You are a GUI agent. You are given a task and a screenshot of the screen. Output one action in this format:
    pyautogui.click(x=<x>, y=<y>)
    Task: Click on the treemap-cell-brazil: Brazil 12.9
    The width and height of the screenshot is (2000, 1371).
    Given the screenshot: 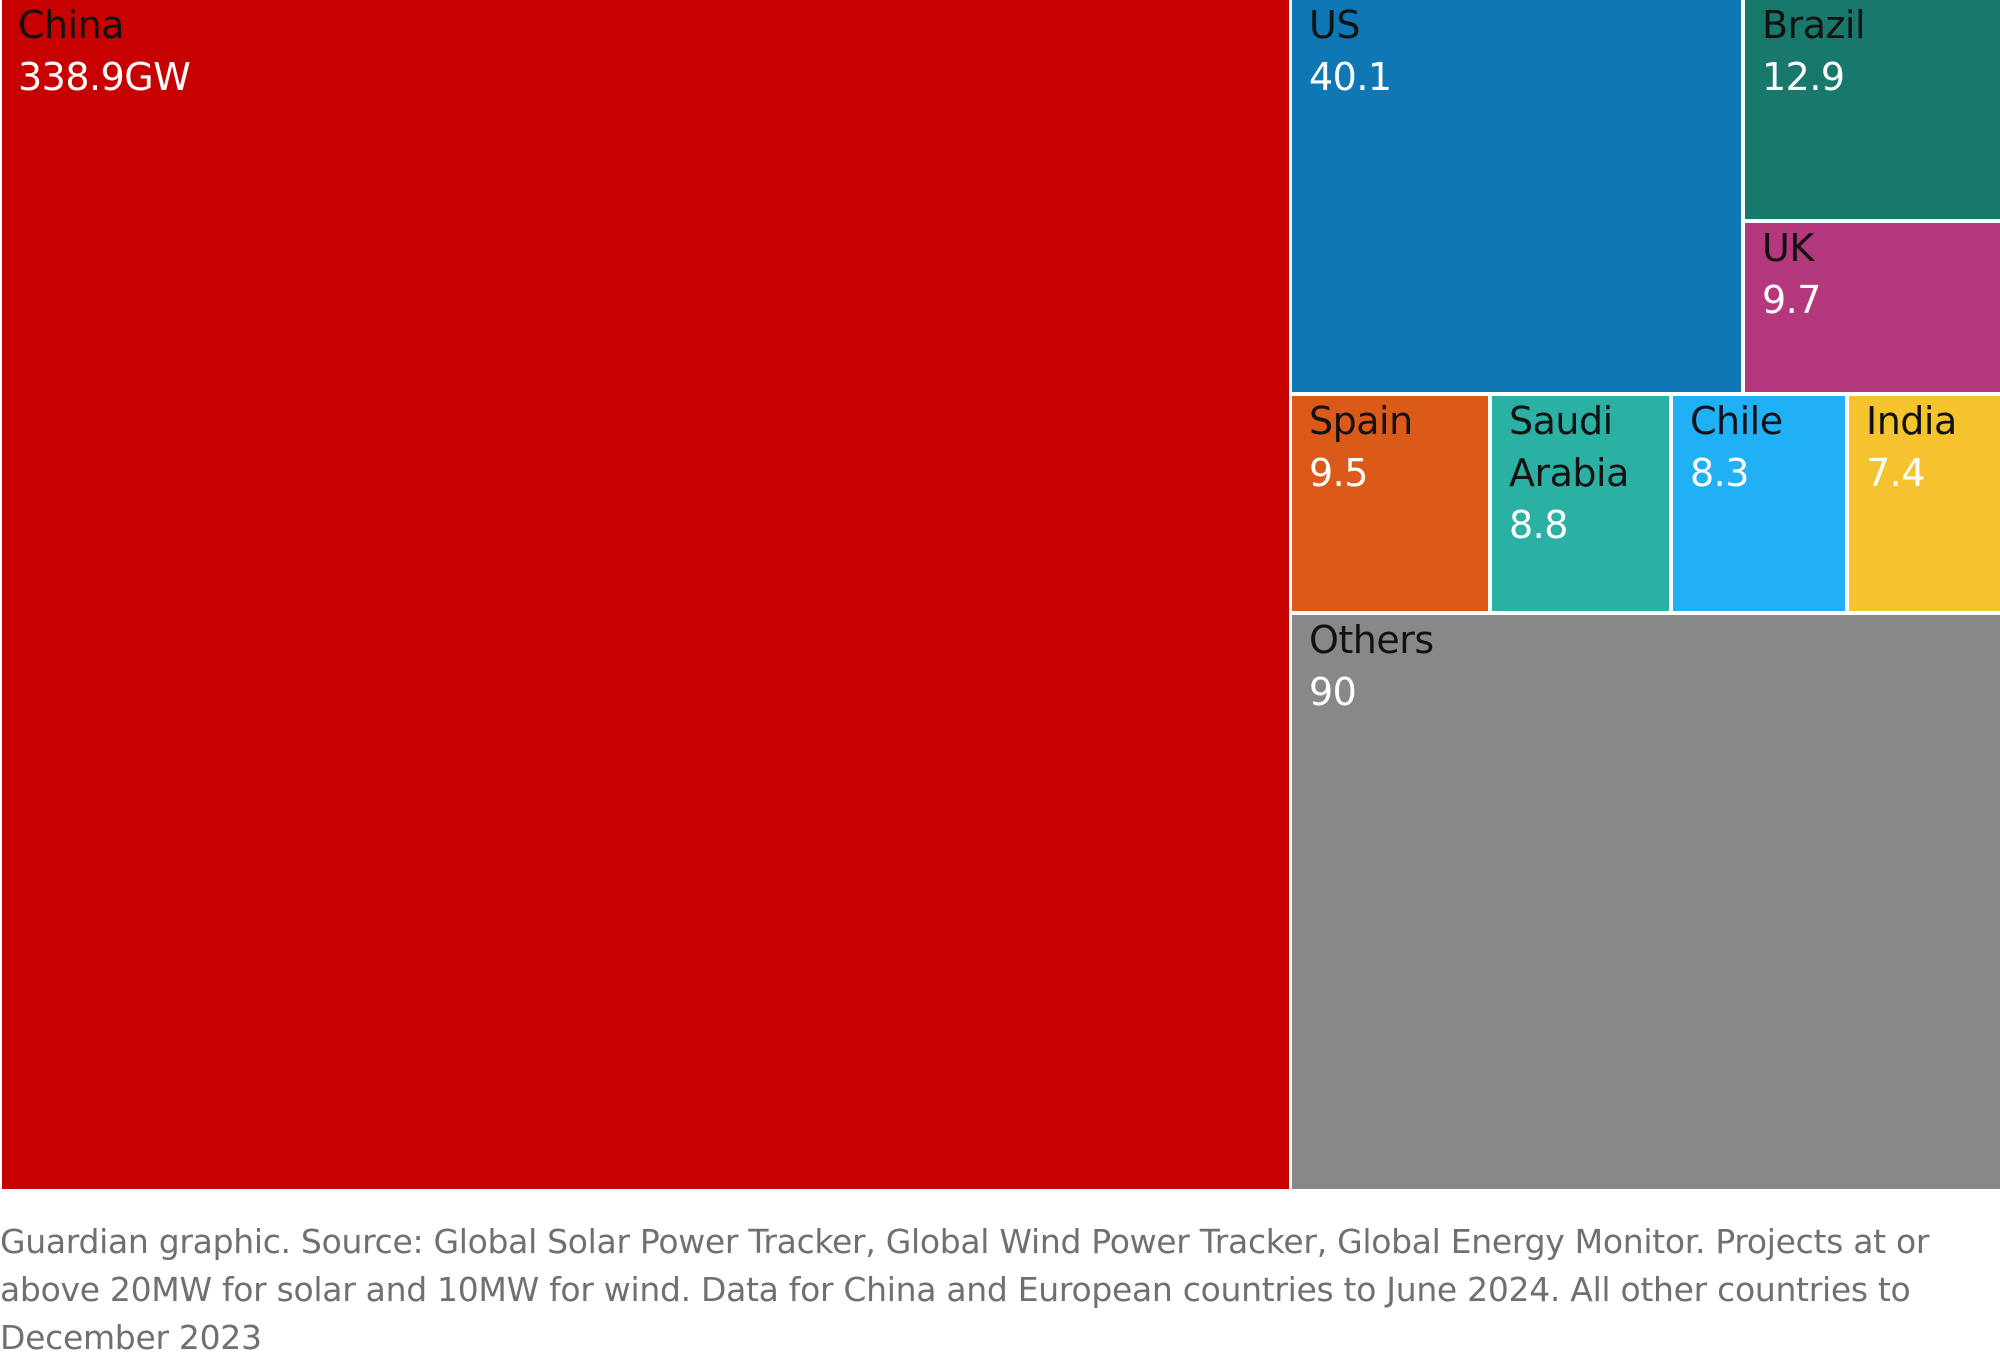 What is the action you would take?
    pyautogui.click(x=1872, y=109)
    